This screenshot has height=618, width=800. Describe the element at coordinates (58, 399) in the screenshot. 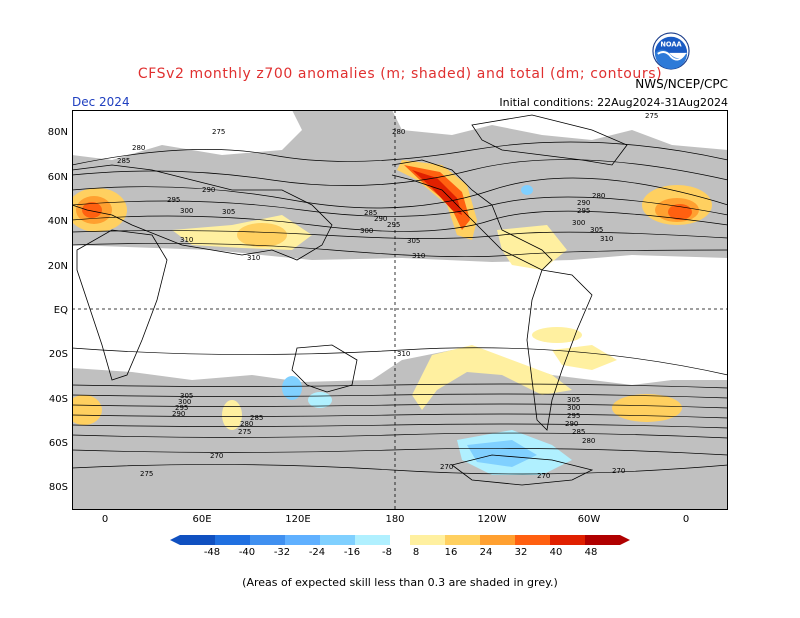

I see `lat-label: 40S` at that location.